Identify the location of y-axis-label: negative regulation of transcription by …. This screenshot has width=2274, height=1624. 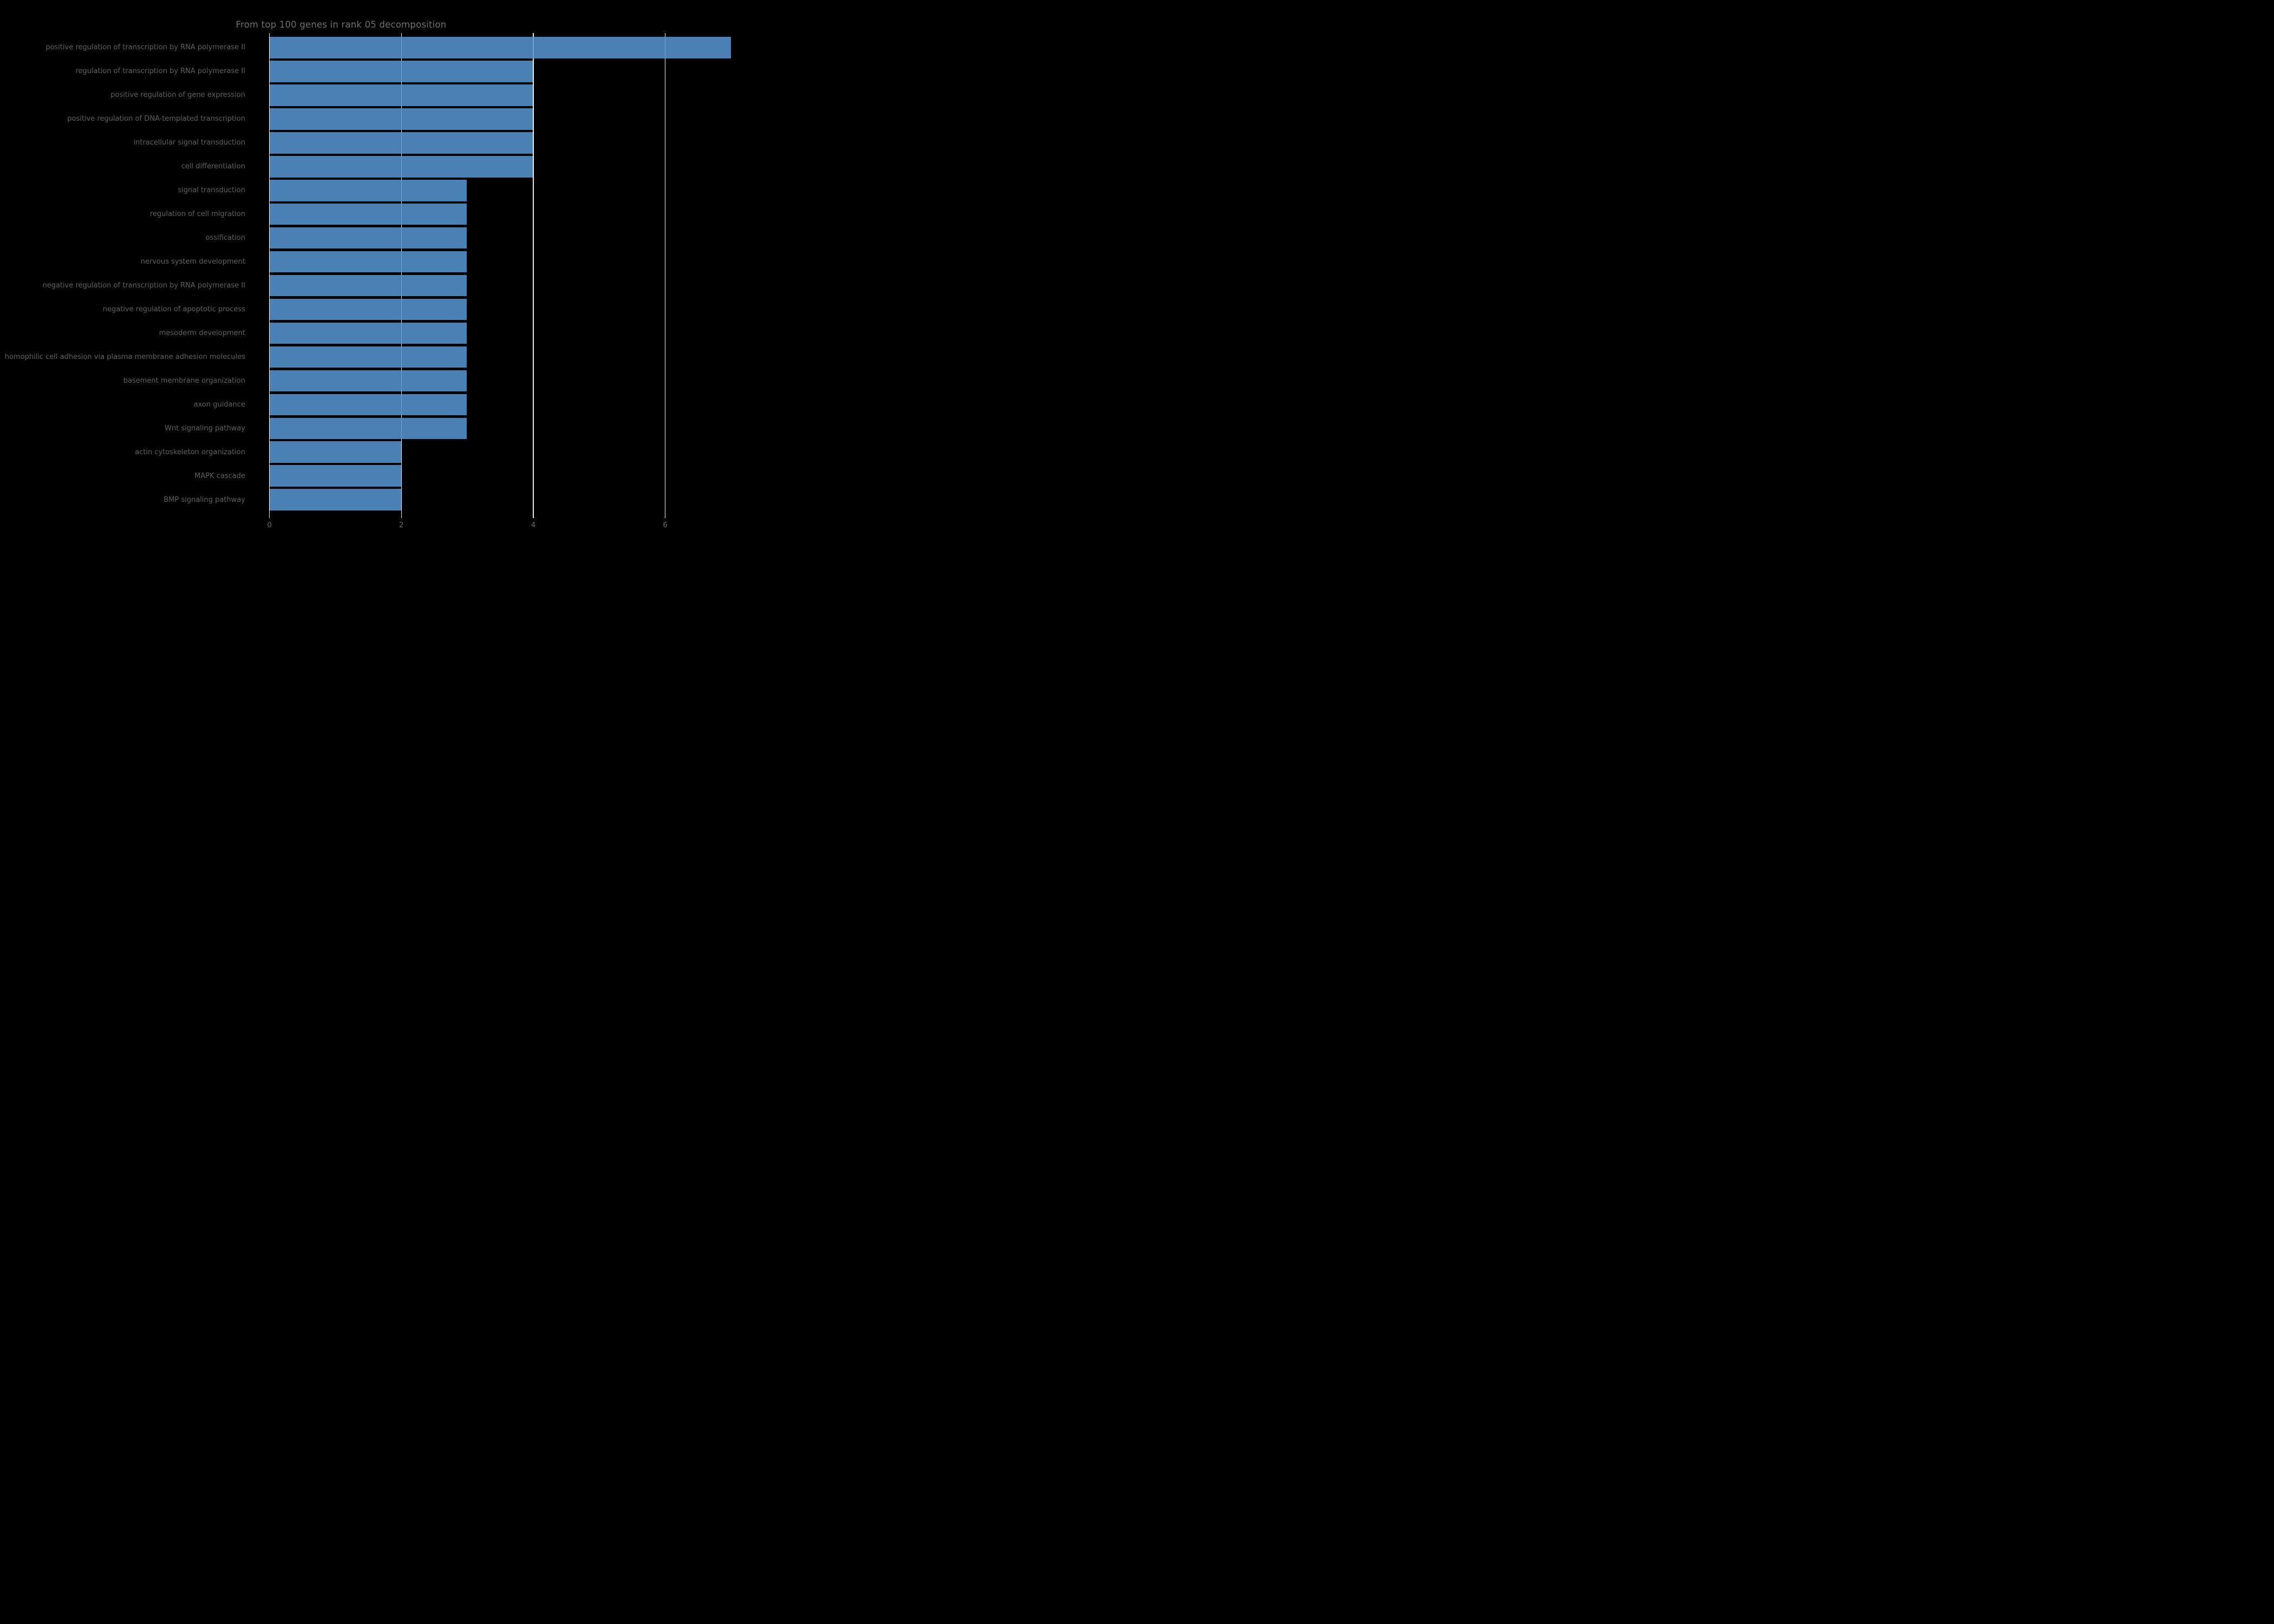
(144, 285).